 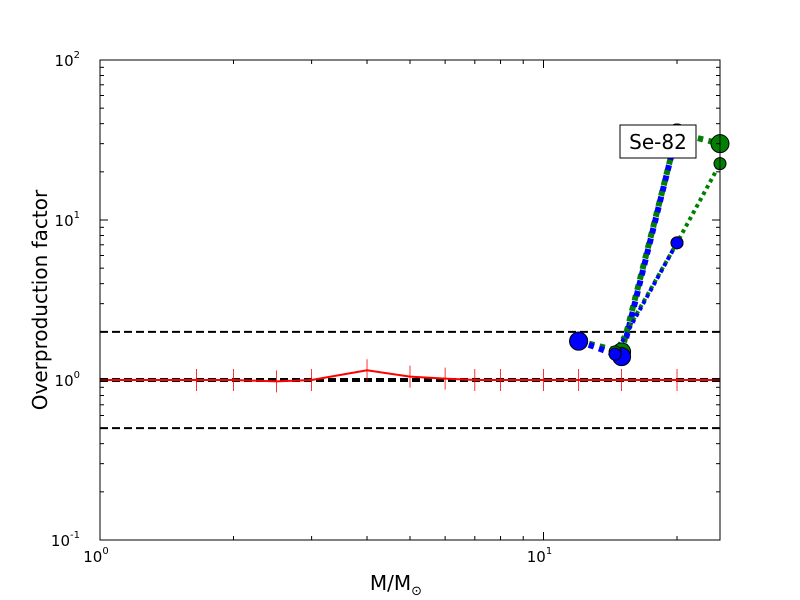 I want to click on x-tick-label-1: 10¹, so click(x=539, y=556).